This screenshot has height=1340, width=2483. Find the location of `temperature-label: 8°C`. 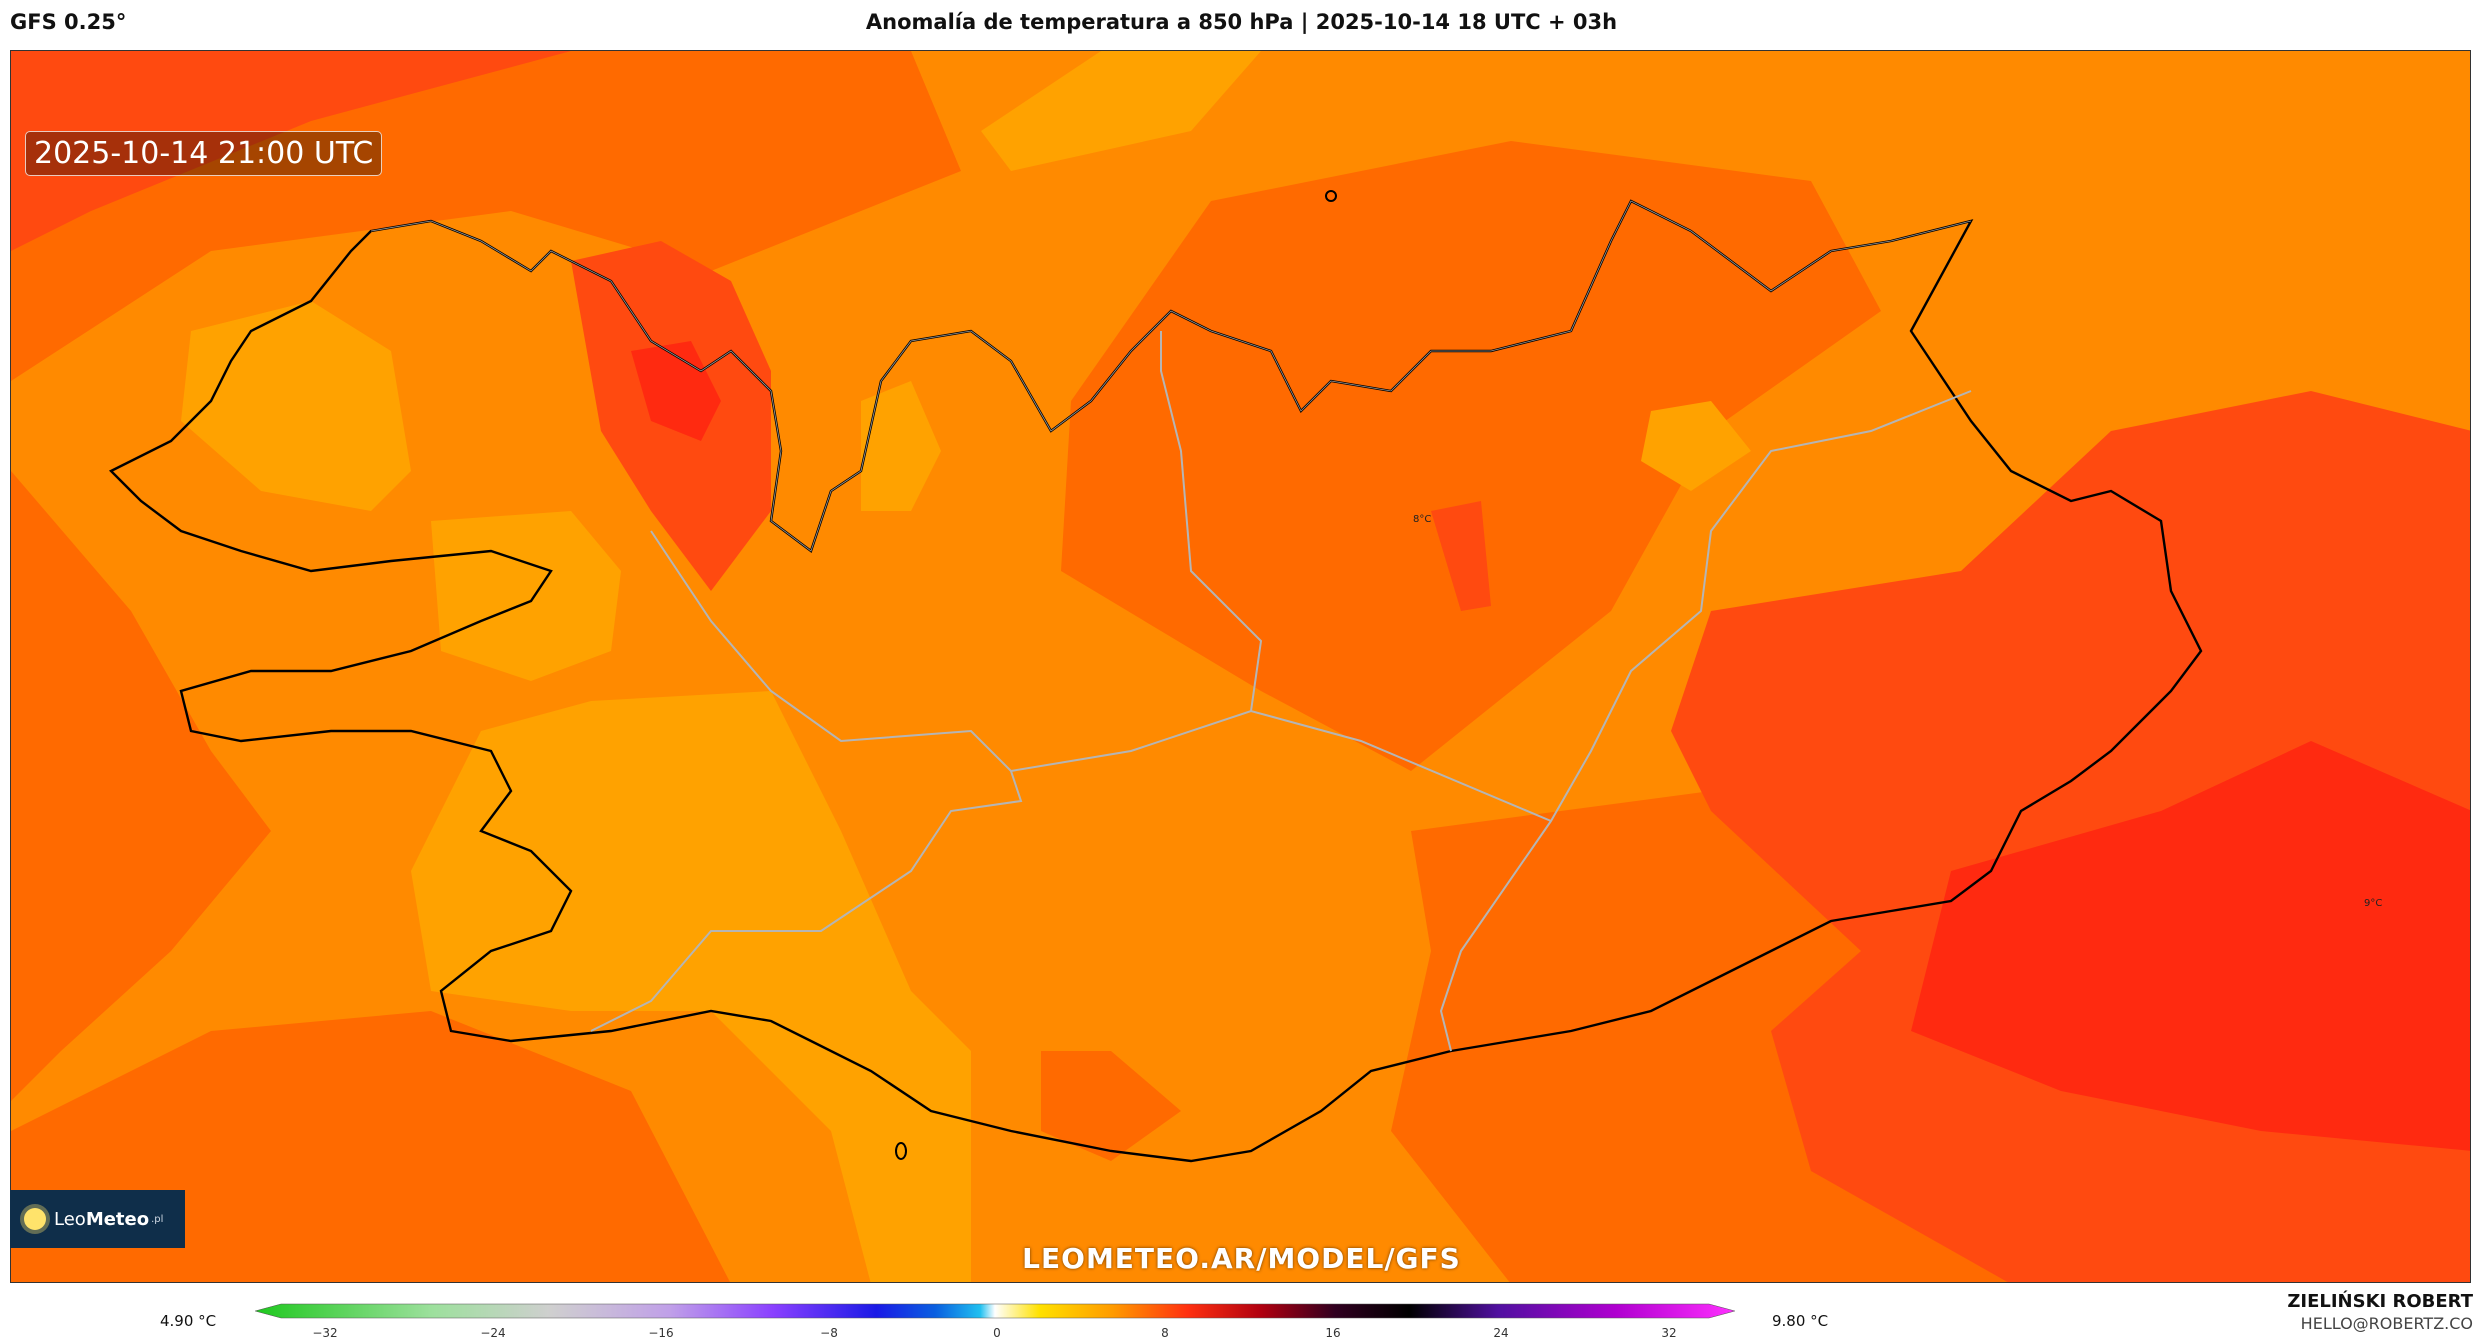

temperature-label: 8°C is located at coordinates (1422, 519).